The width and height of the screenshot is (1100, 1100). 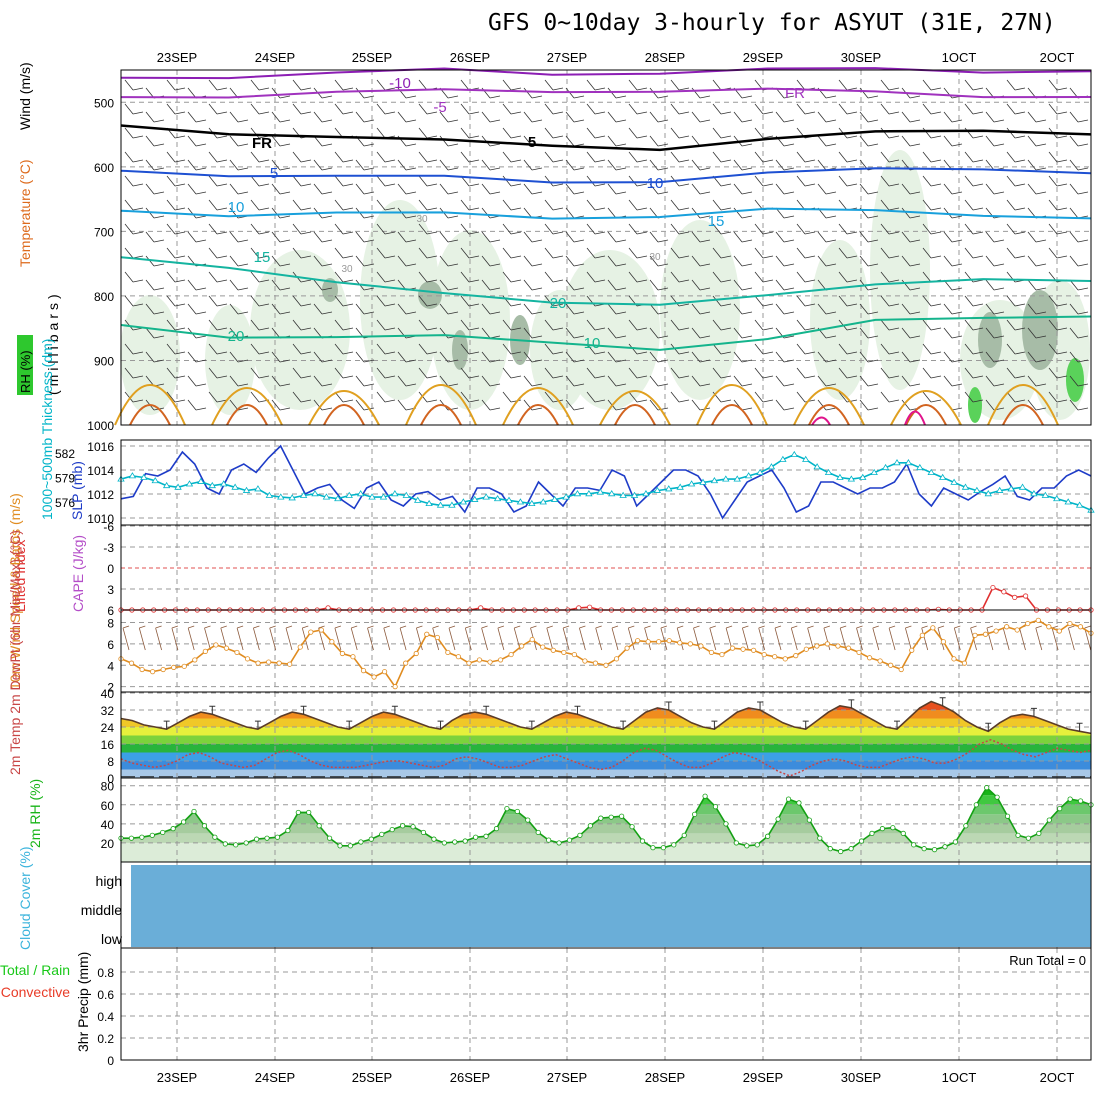 What do you see at coordinates (486, 710) in the screenshot?
I see `temp-whisker` at bounding box center [486, 710].